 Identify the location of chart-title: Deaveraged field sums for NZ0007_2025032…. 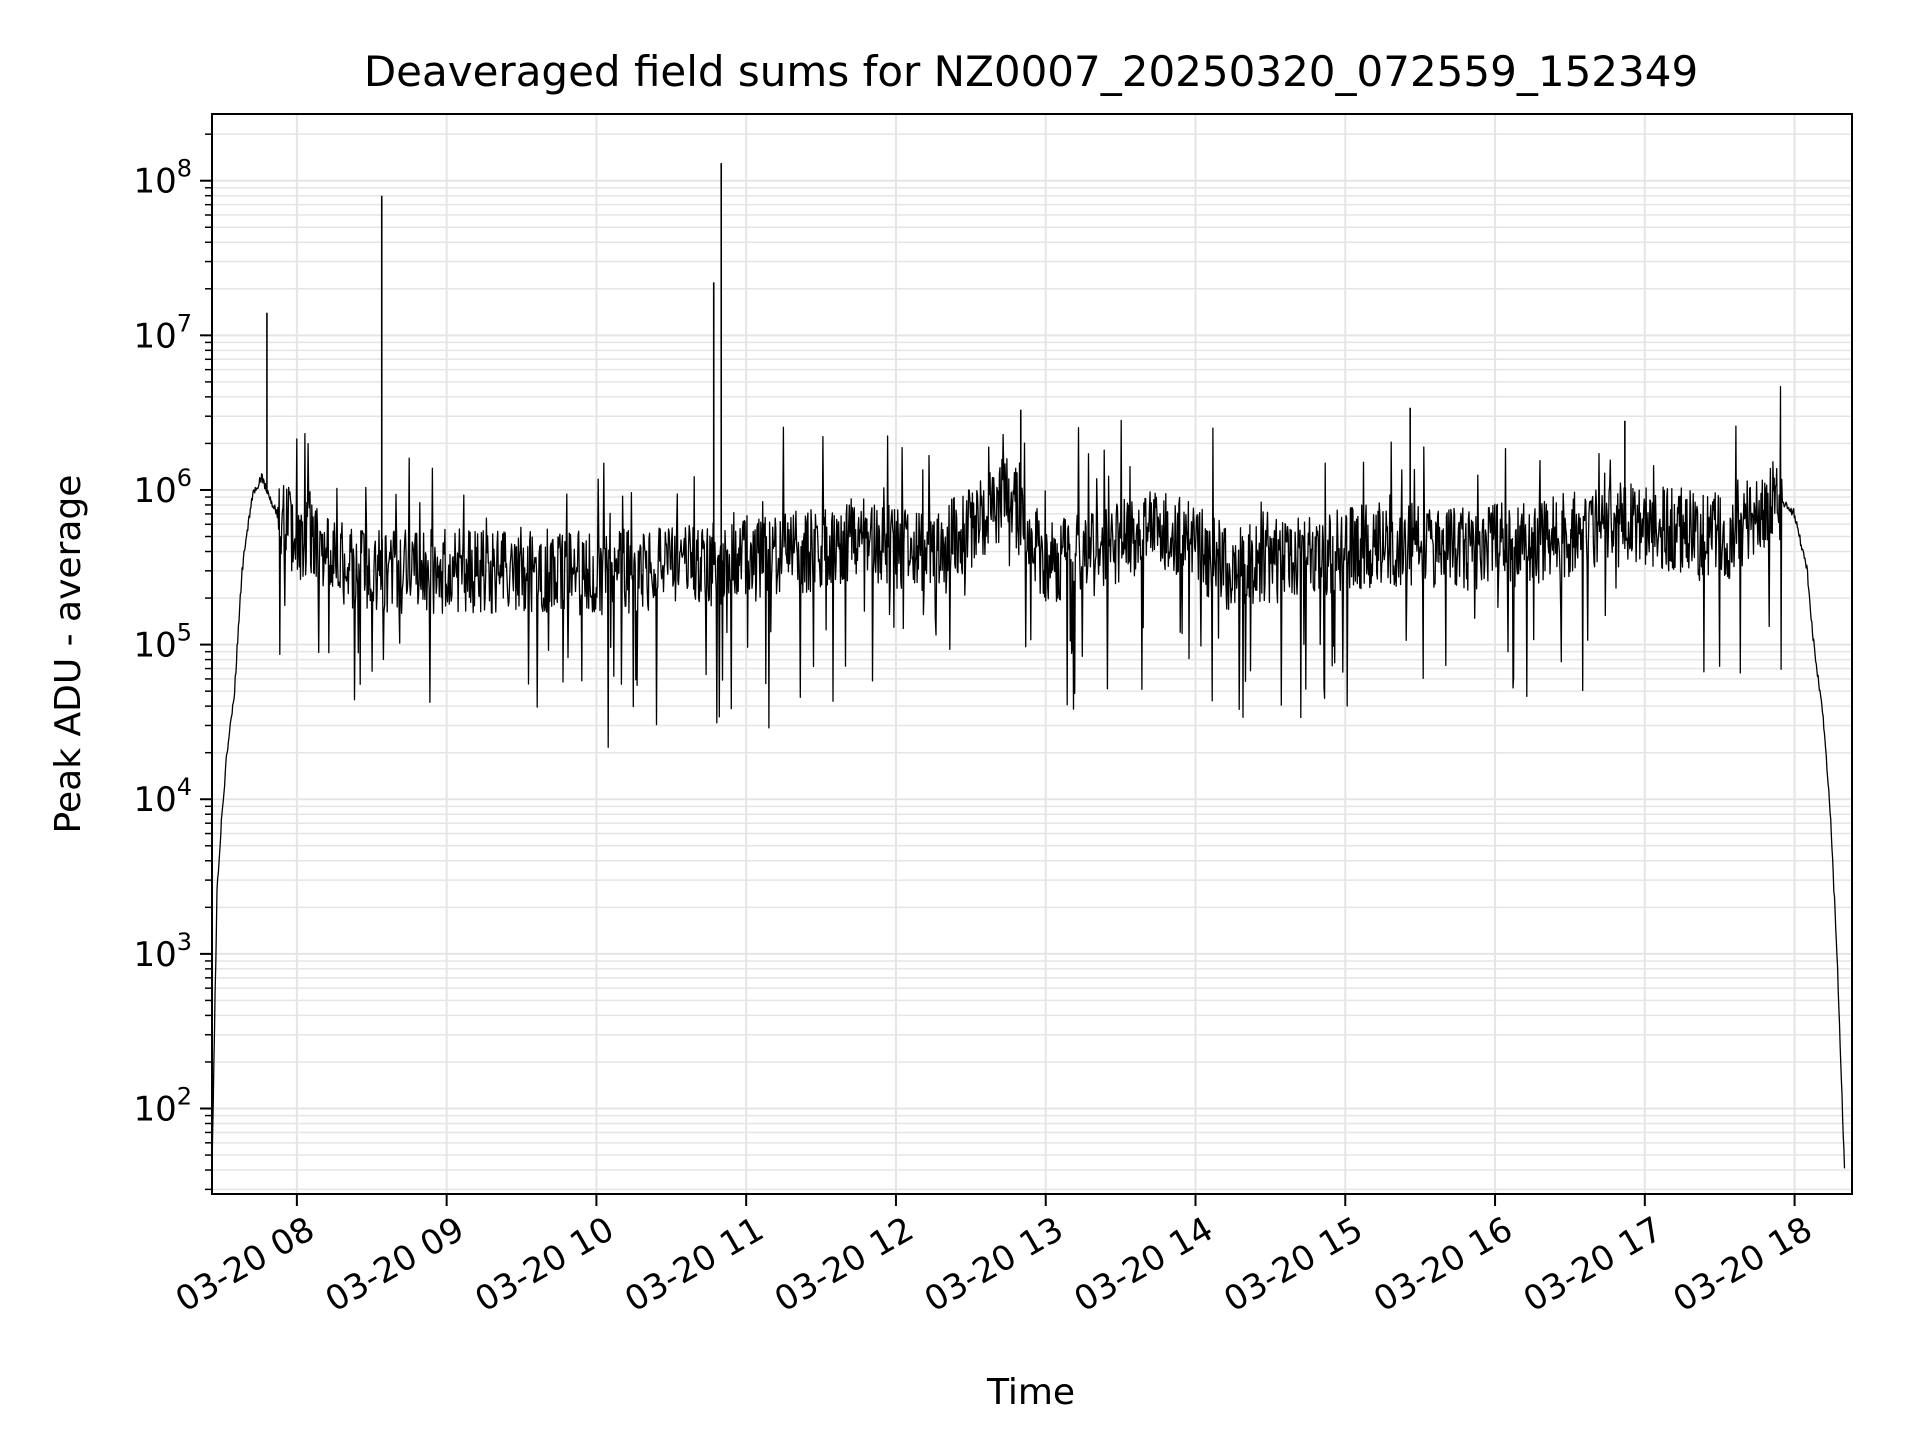
(1031, 71).